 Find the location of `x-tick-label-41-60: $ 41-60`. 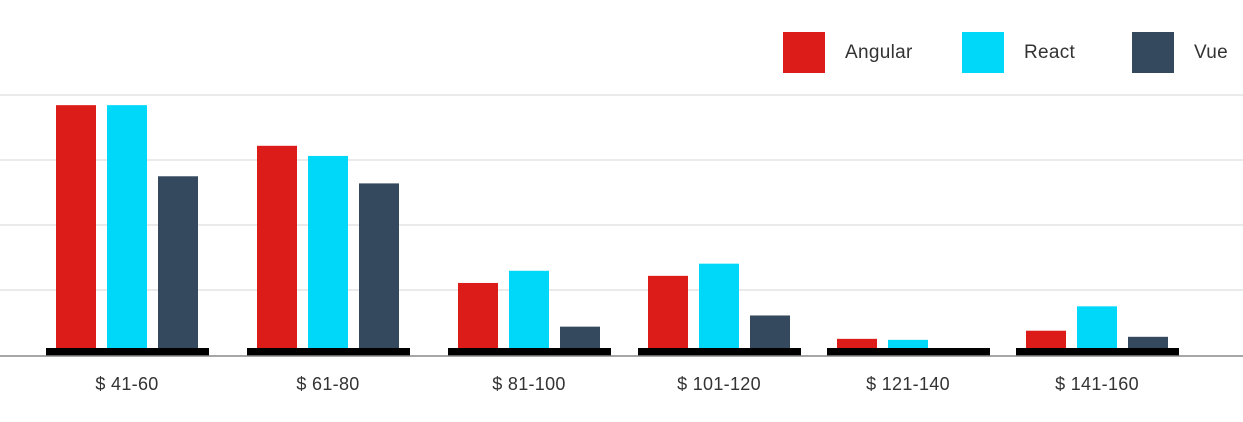

x-tick-label-41-60: $ 41-60 is located at coordinates (126, 384).